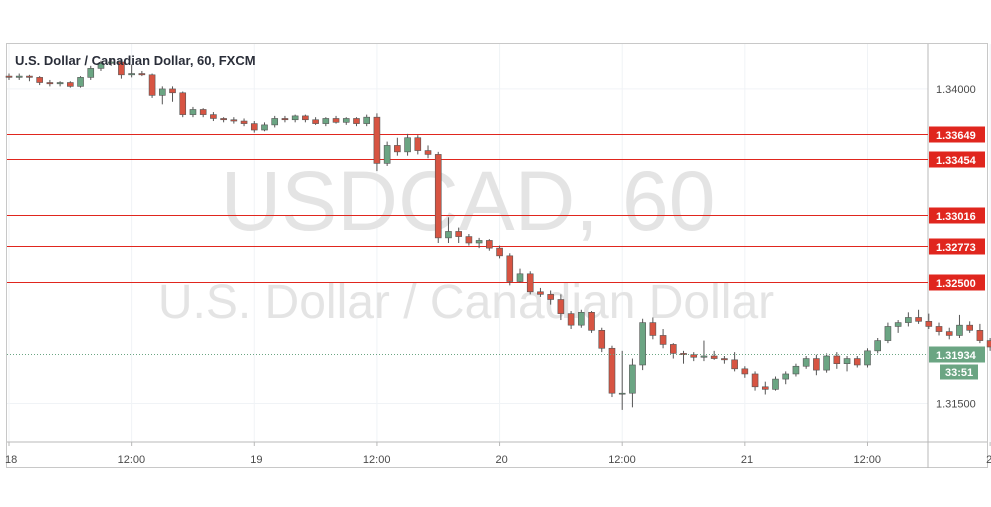 Image resolution: width=991 pixels, height=507 pixels. Describe the element at coordinates (988, 460) in the screenshot. I see `time-tick-label: 24` at that location.